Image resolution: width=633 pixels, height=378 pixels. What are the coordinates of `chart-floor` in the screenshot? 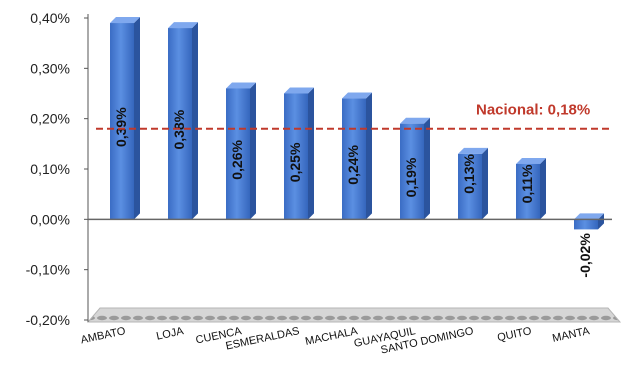 It's located at (354, 315).